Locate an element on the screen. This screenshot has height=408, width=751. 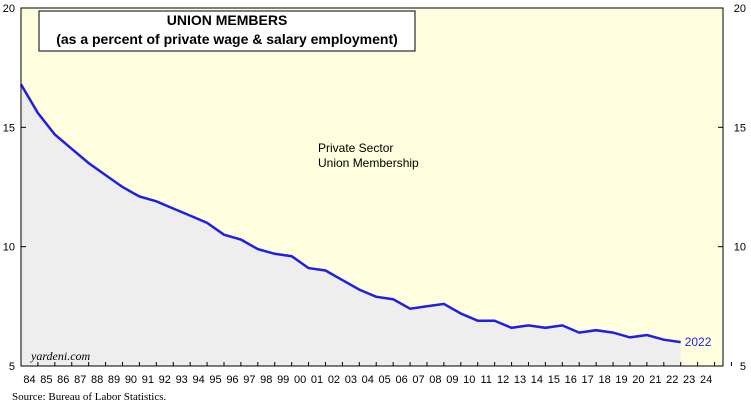
annotation-line: Union Membership is located at coordinates (368, 163).